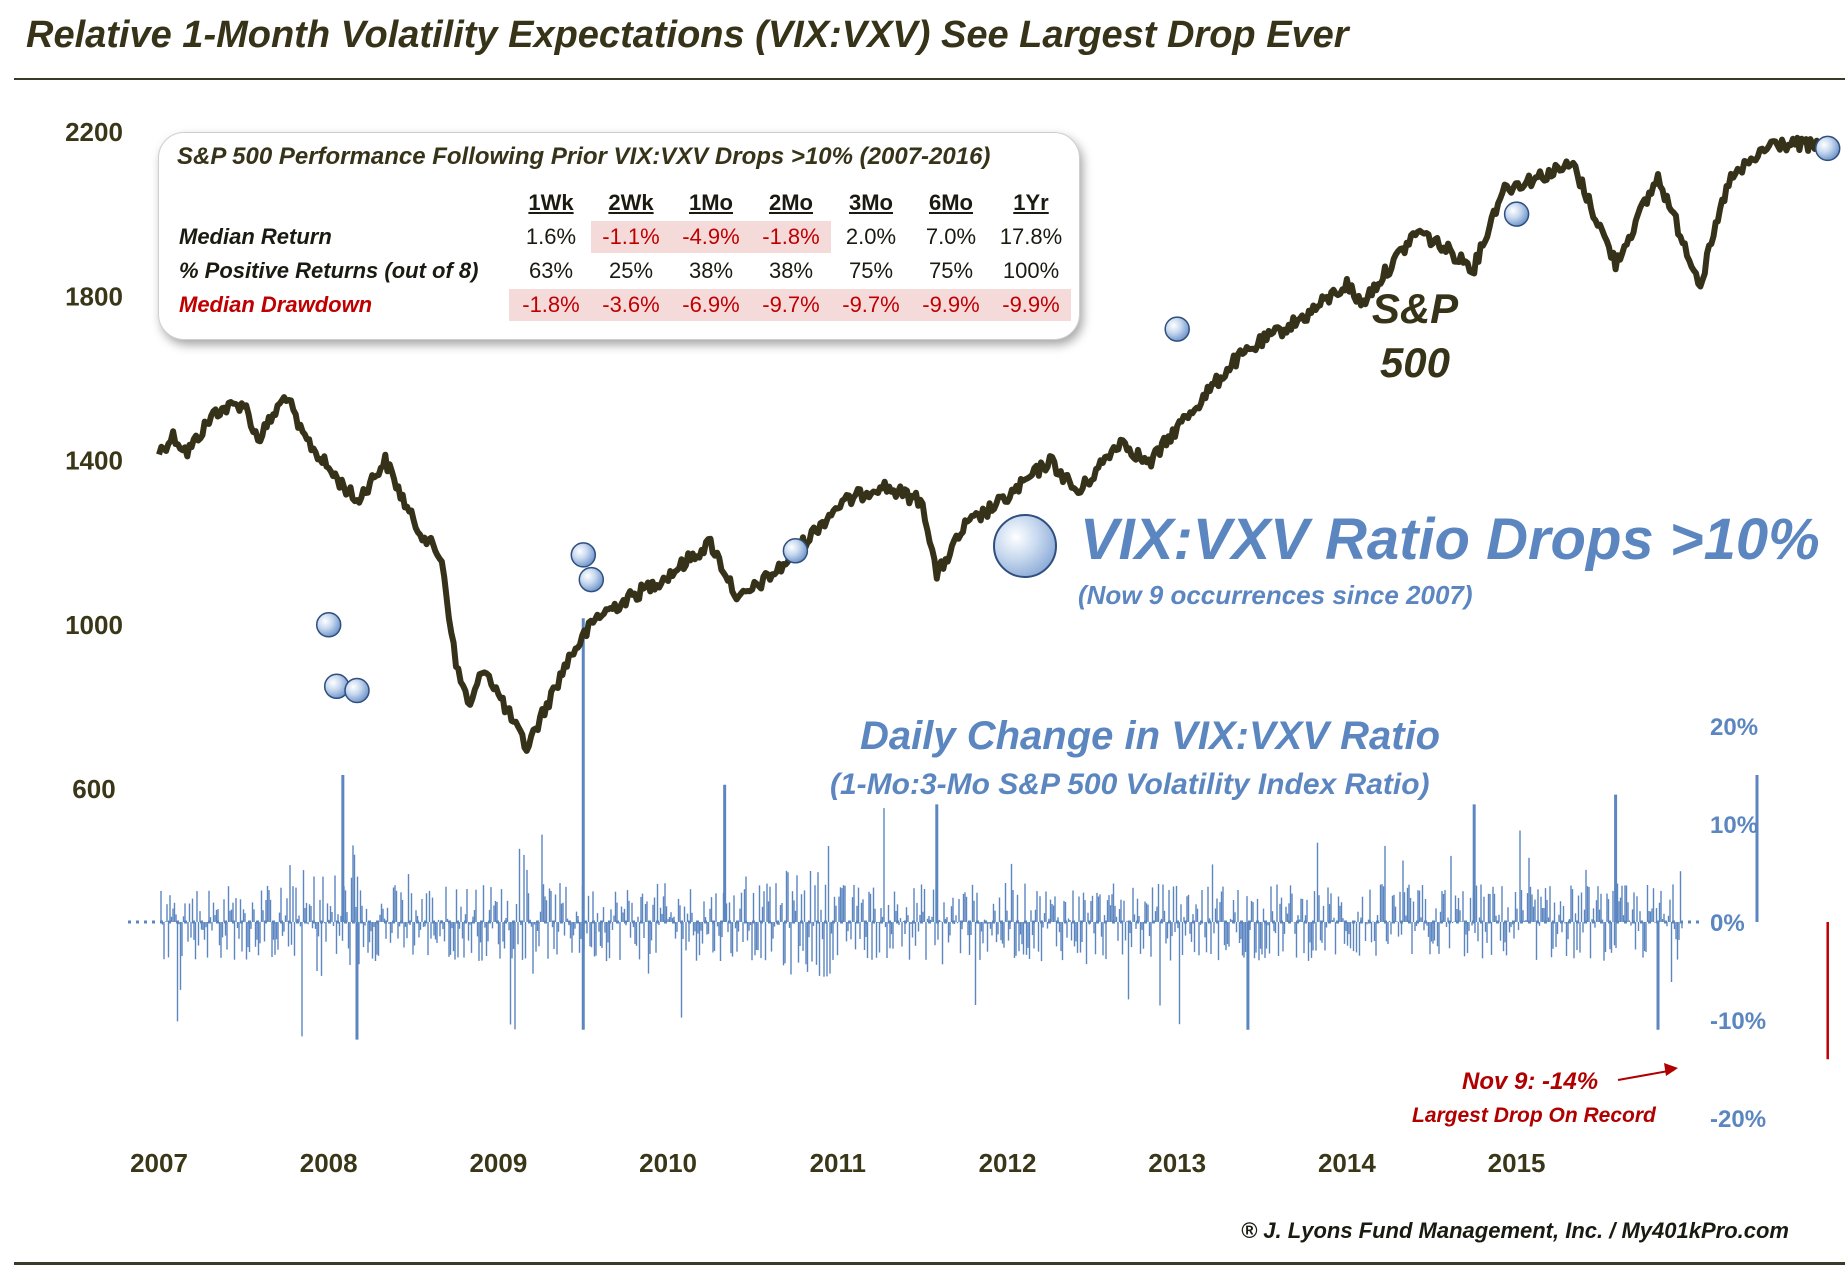  Describe the element at coordinates (631, 305) in the screenshot. I see `table-cell: -3.6%` at that location.